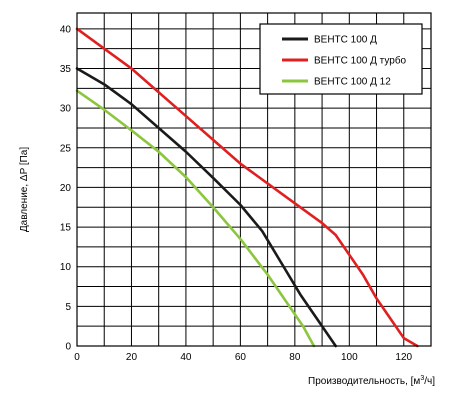 Image resolution: width=456 pixels, height=403 pixels. Describe the element at coordinates (66, 267) in the screenshot. I see `y-tick-label: 10` at that location.